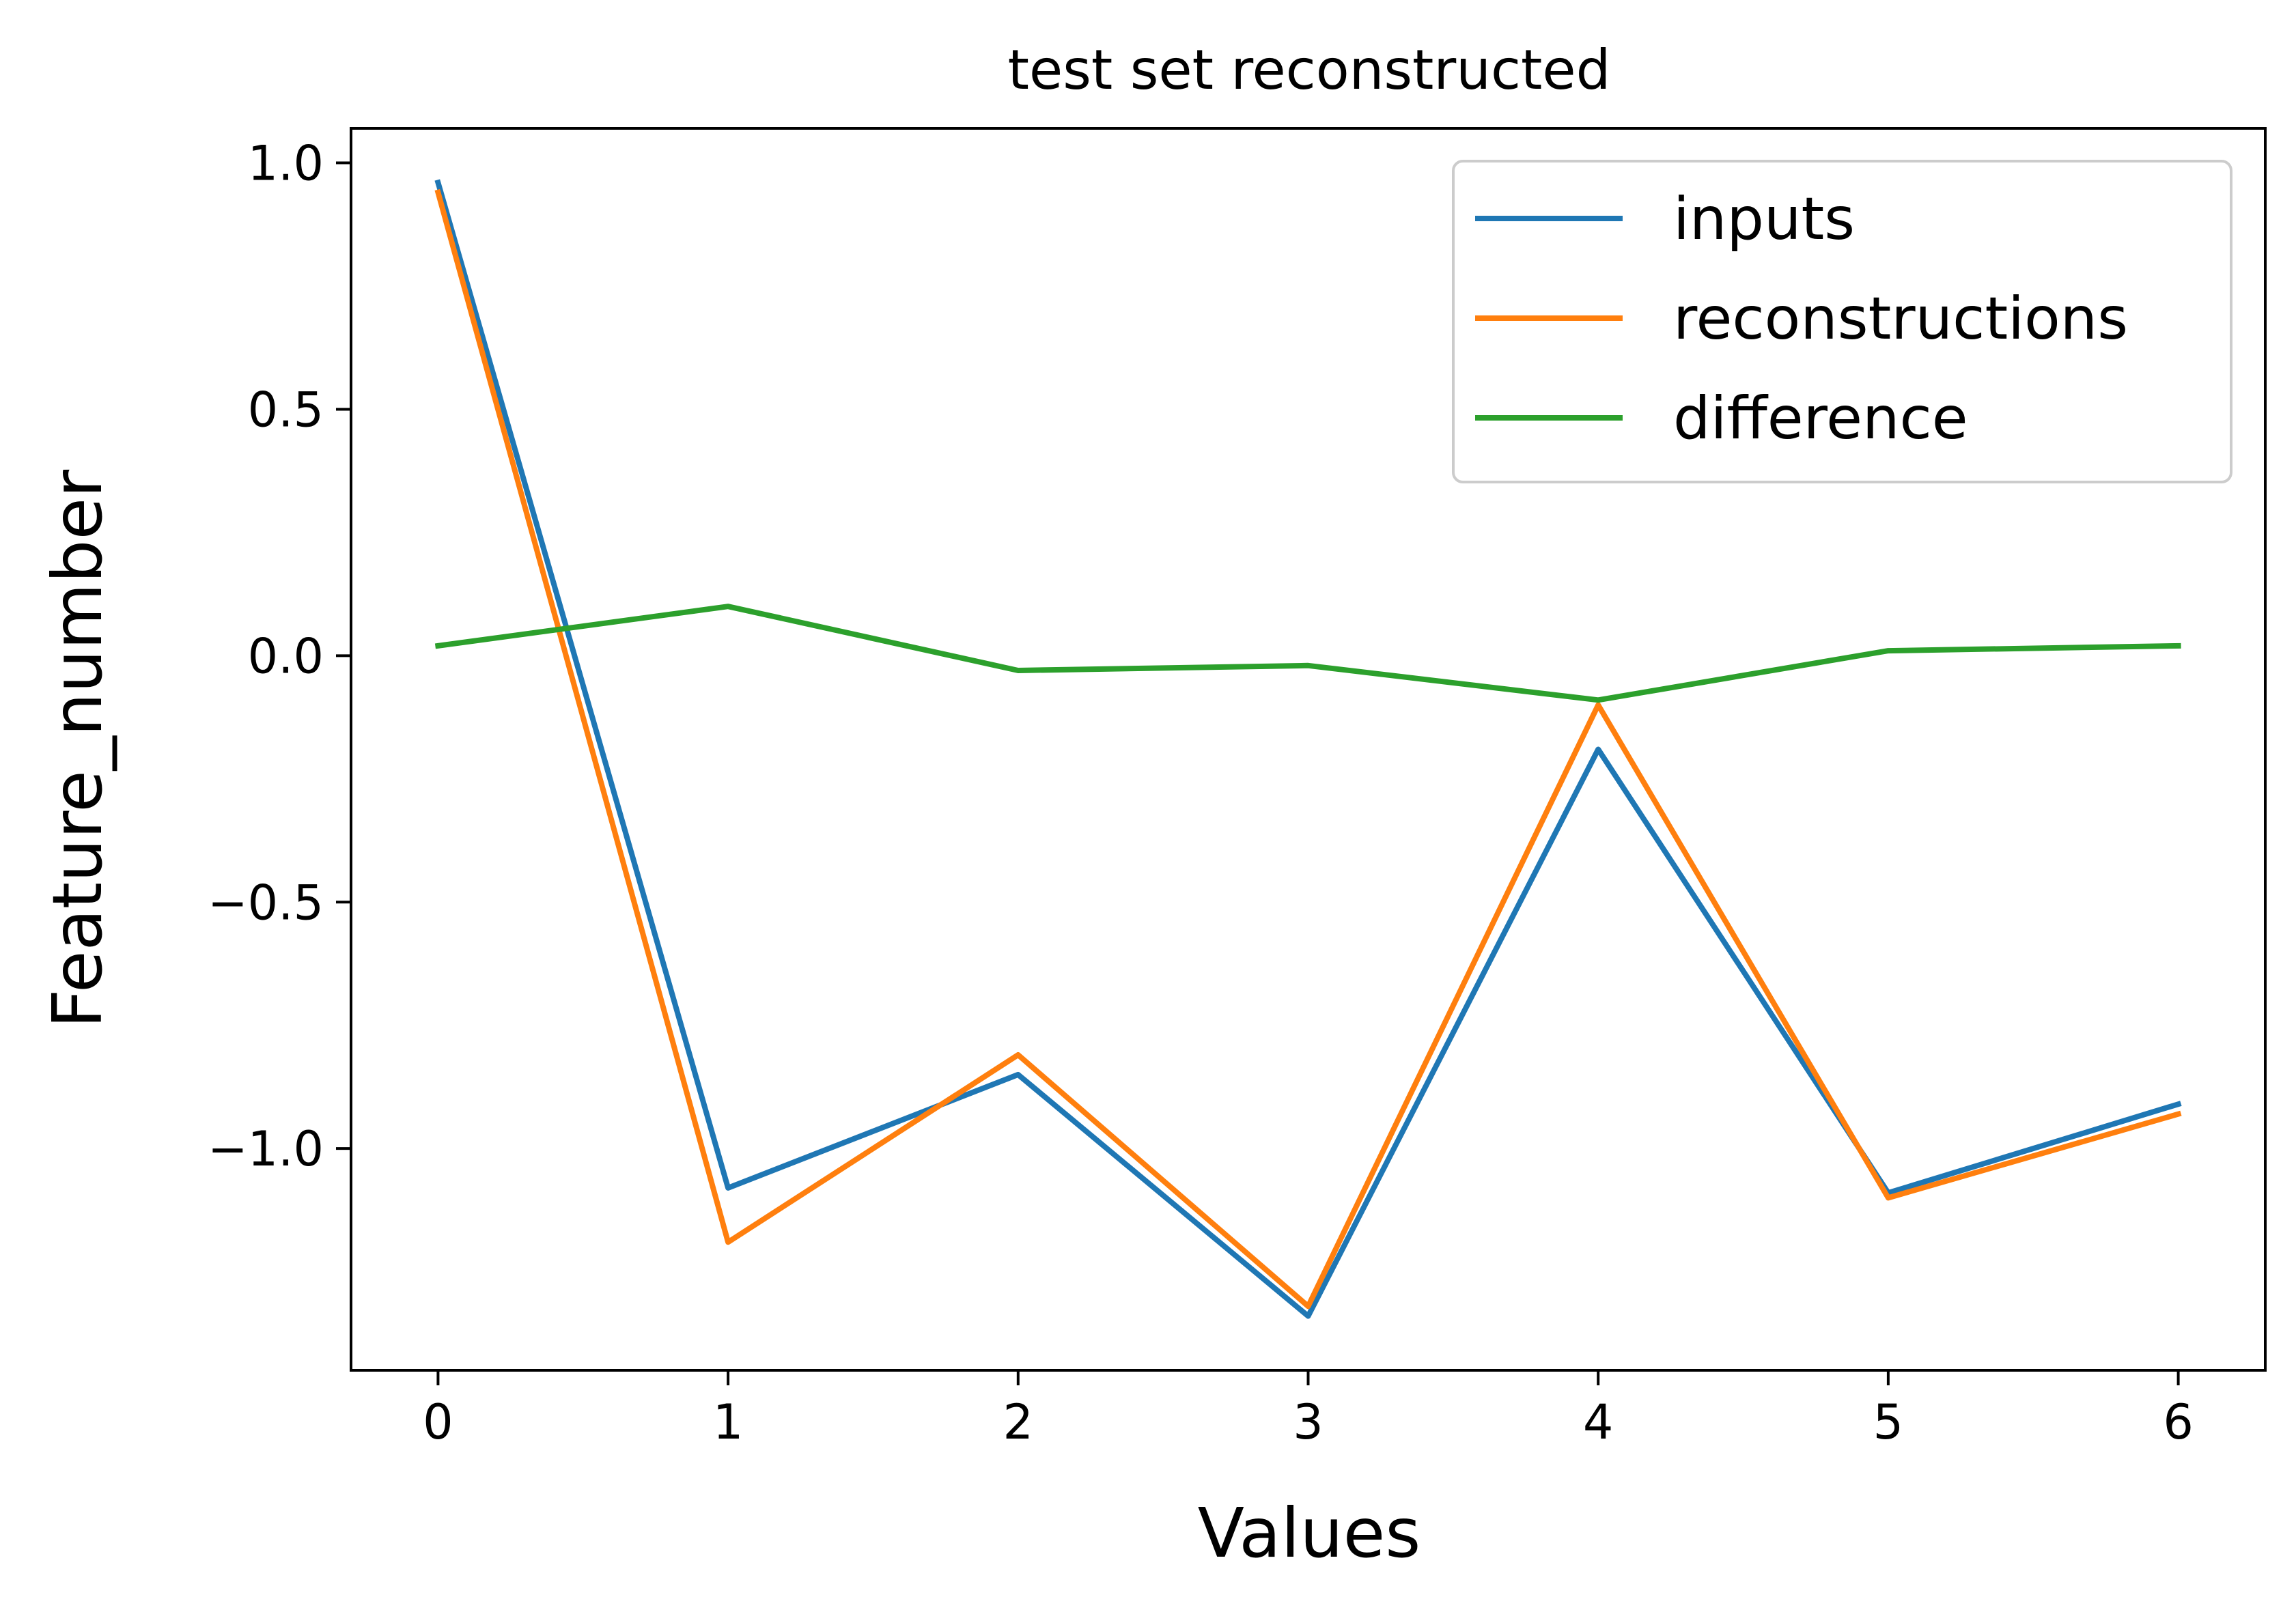 This screenshot has width=2296, height=1612. I want to click on x-tick-label: 1, so click(729, 1422).